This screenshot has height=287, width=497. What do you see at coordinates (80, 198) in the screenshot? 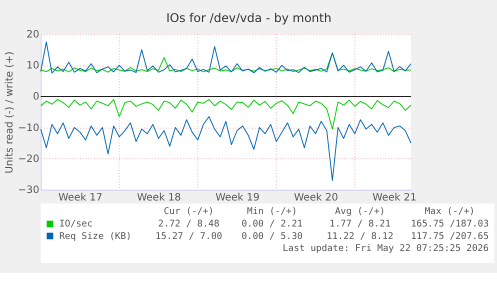
I see `x-tick-label: Week 17` at bounding box center [80, 198].